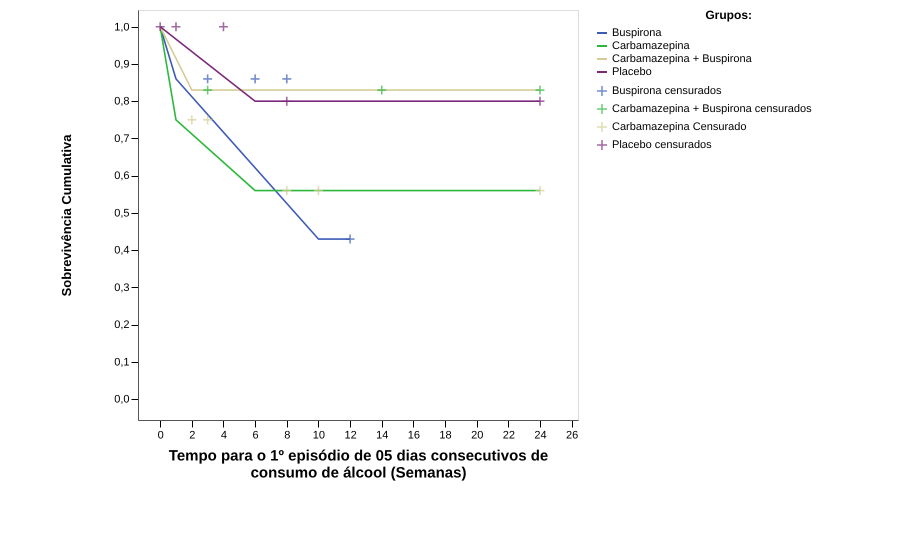  What do you see at coordinates (192, 436) in the screenshot?
I see `x-tick-label: 2` at bounding box center [192, 436].